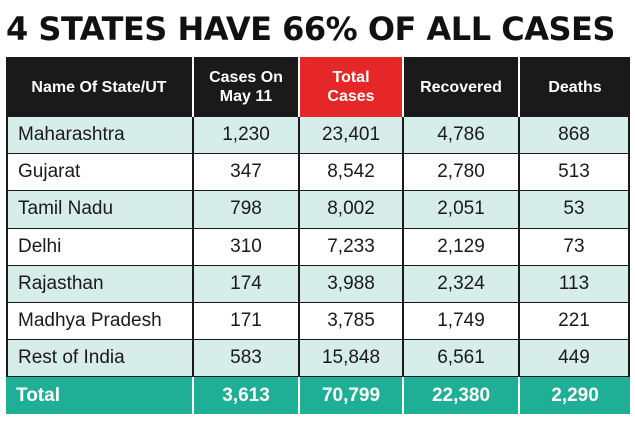 The width and height of the screenshot is (635, 431). I want to click on cell-total: 3,988, so click(352, 284).